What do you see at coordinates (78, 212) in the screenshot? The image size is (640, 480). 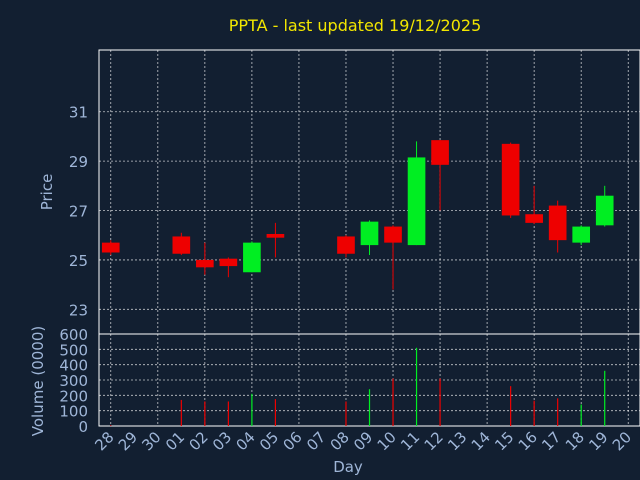 I see `price-tick-label: 27` at bounding box center [78, 212].